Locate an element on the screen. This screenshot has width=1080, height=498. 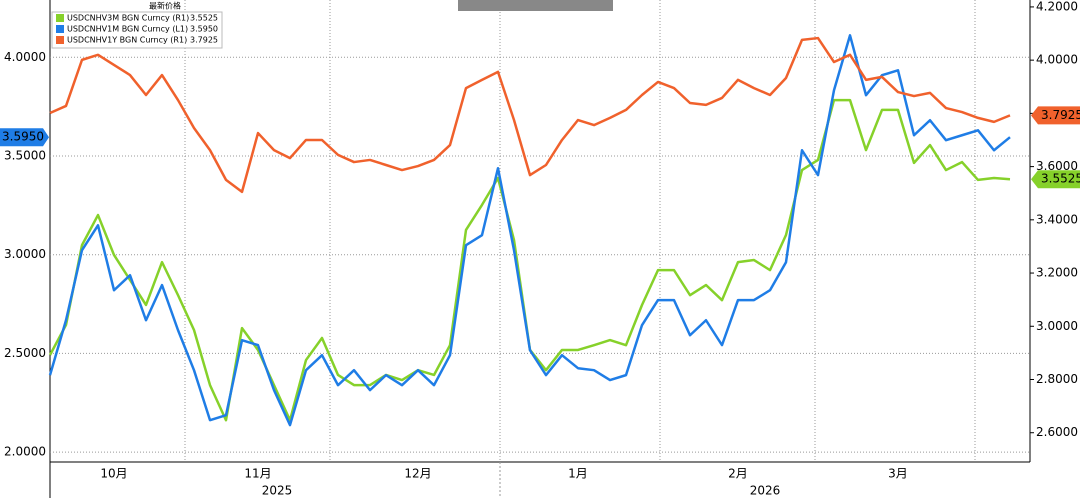
x-tick-label: 3月 is located at coordinates (898, 474).